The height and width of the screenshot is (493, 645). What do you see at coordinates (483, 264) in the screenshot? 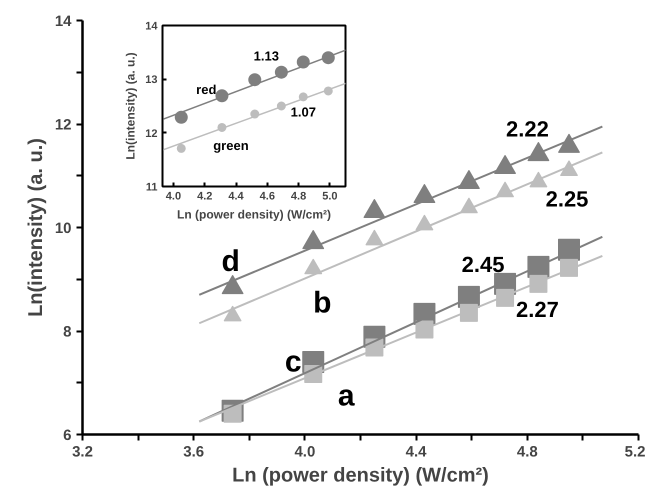
I see `annotation: 2.45` at bounding box center [483, 264].